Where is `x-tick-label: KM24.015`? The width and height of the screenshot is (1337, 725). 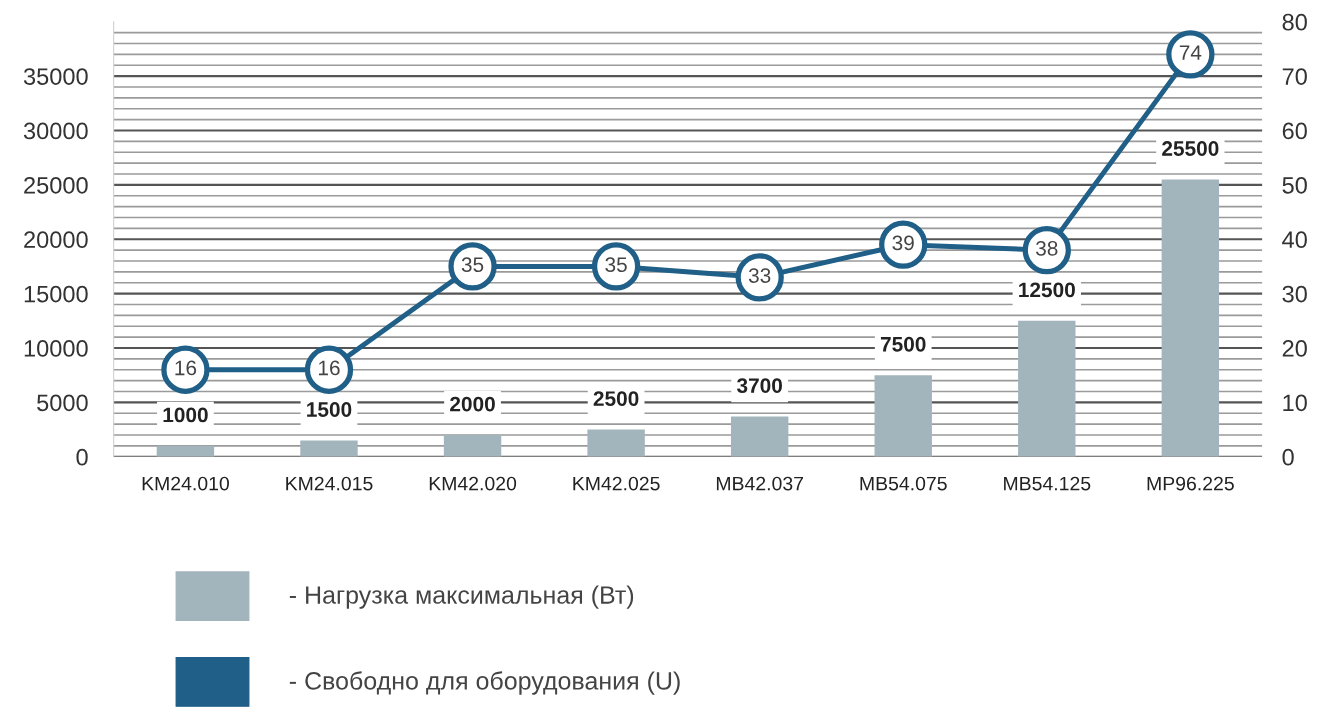 x-tick-label: KM24.015 is located at coordinates (329, 483).